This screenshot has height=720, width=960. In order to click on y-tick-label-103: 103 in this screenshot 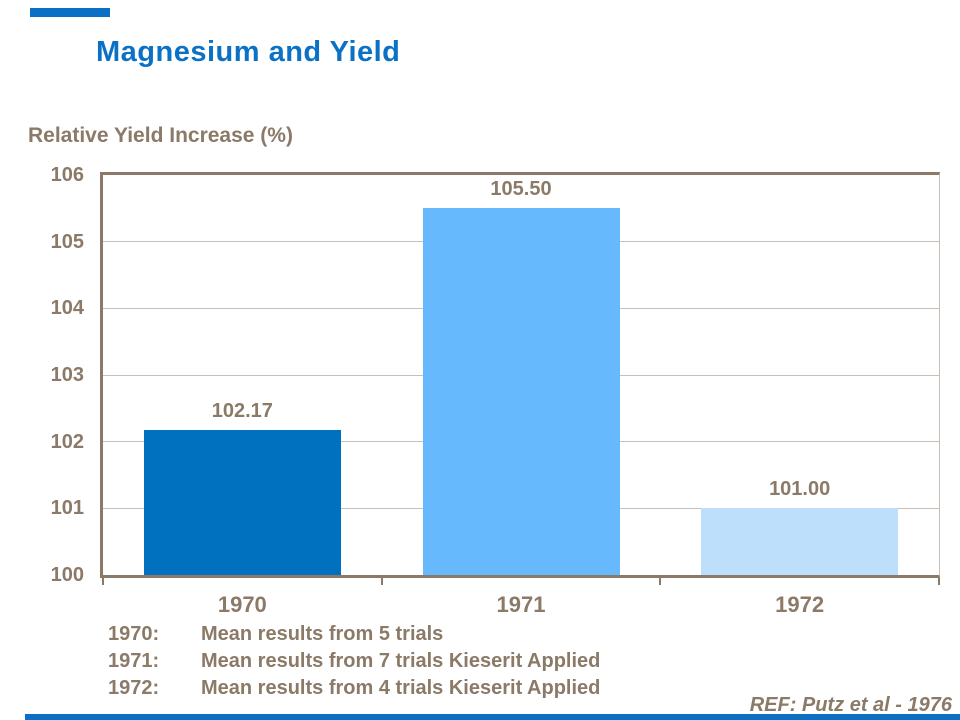, I will do `click(67, 375)`.